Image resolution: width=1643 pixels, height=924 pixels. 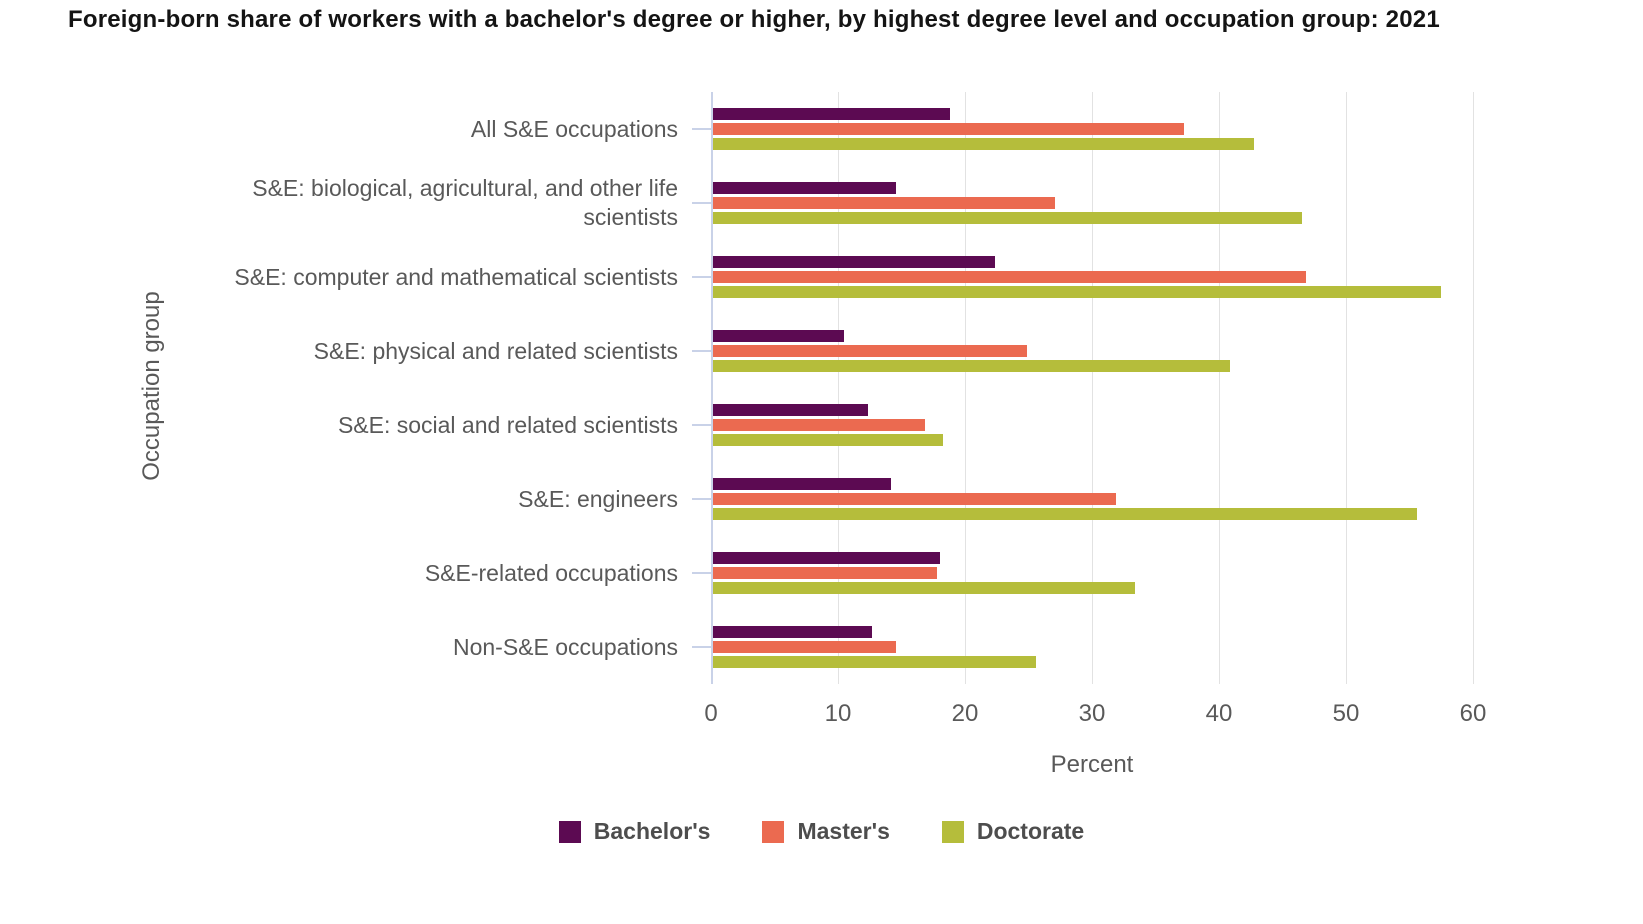 What do you see at coordinates (346, 573) in the screenshot?
I see `category-label-cell: S&E-related occupations` at bounding box center [346, 573].